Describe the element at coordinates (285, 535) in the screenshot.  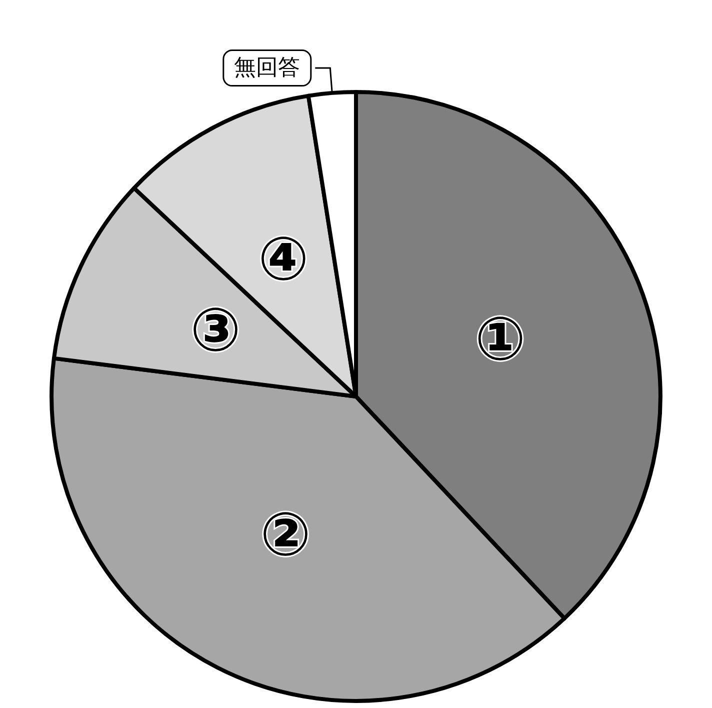
I see `slice-label: ②` at that location.